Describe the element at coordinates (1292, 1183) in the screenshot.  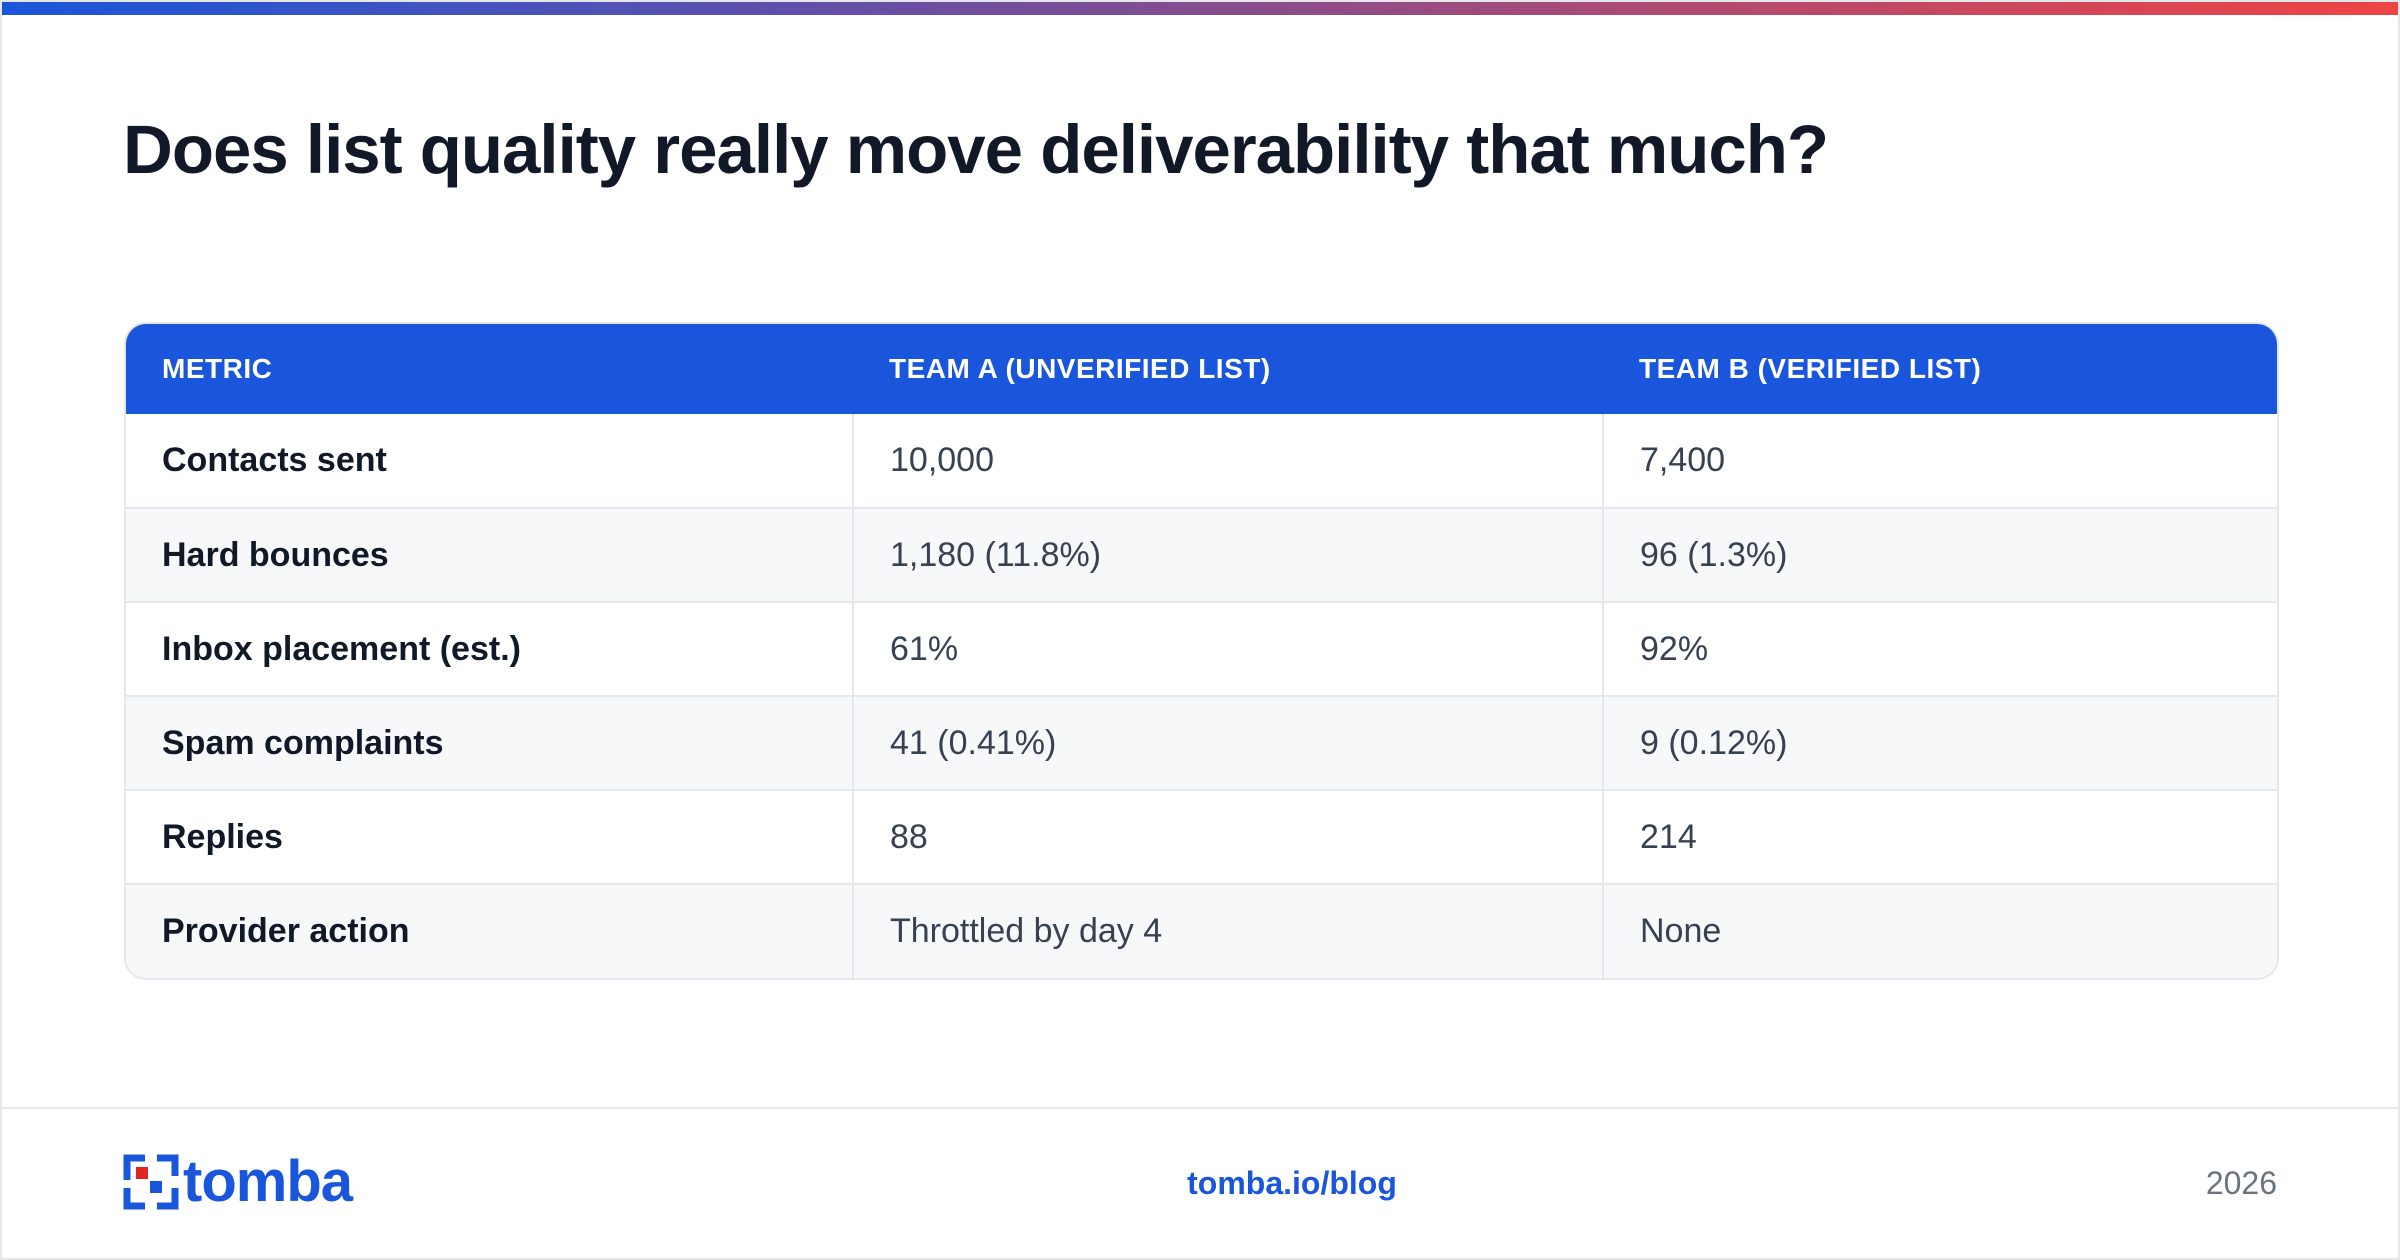
I see `blog-link: tomba.io/blog` at that location.